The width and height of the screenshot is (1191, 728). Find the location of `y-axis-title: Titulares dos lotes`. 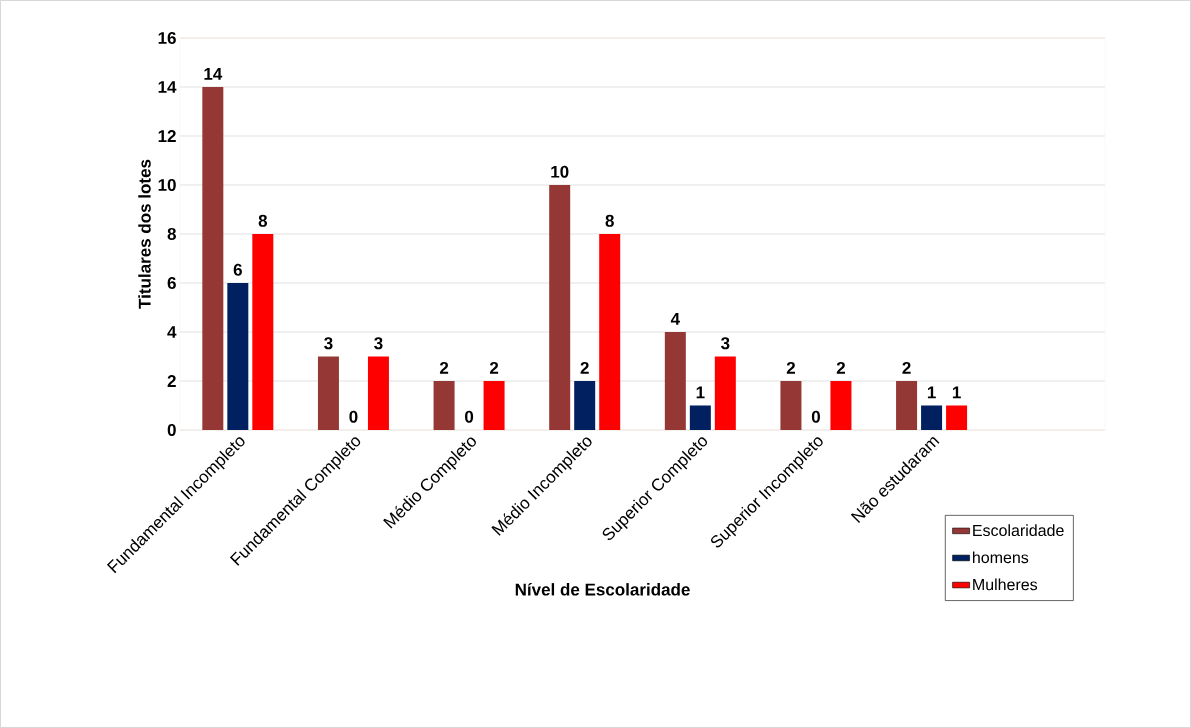

y-axis-title: Titulares dos lotes is located at coordinates (144, 234).